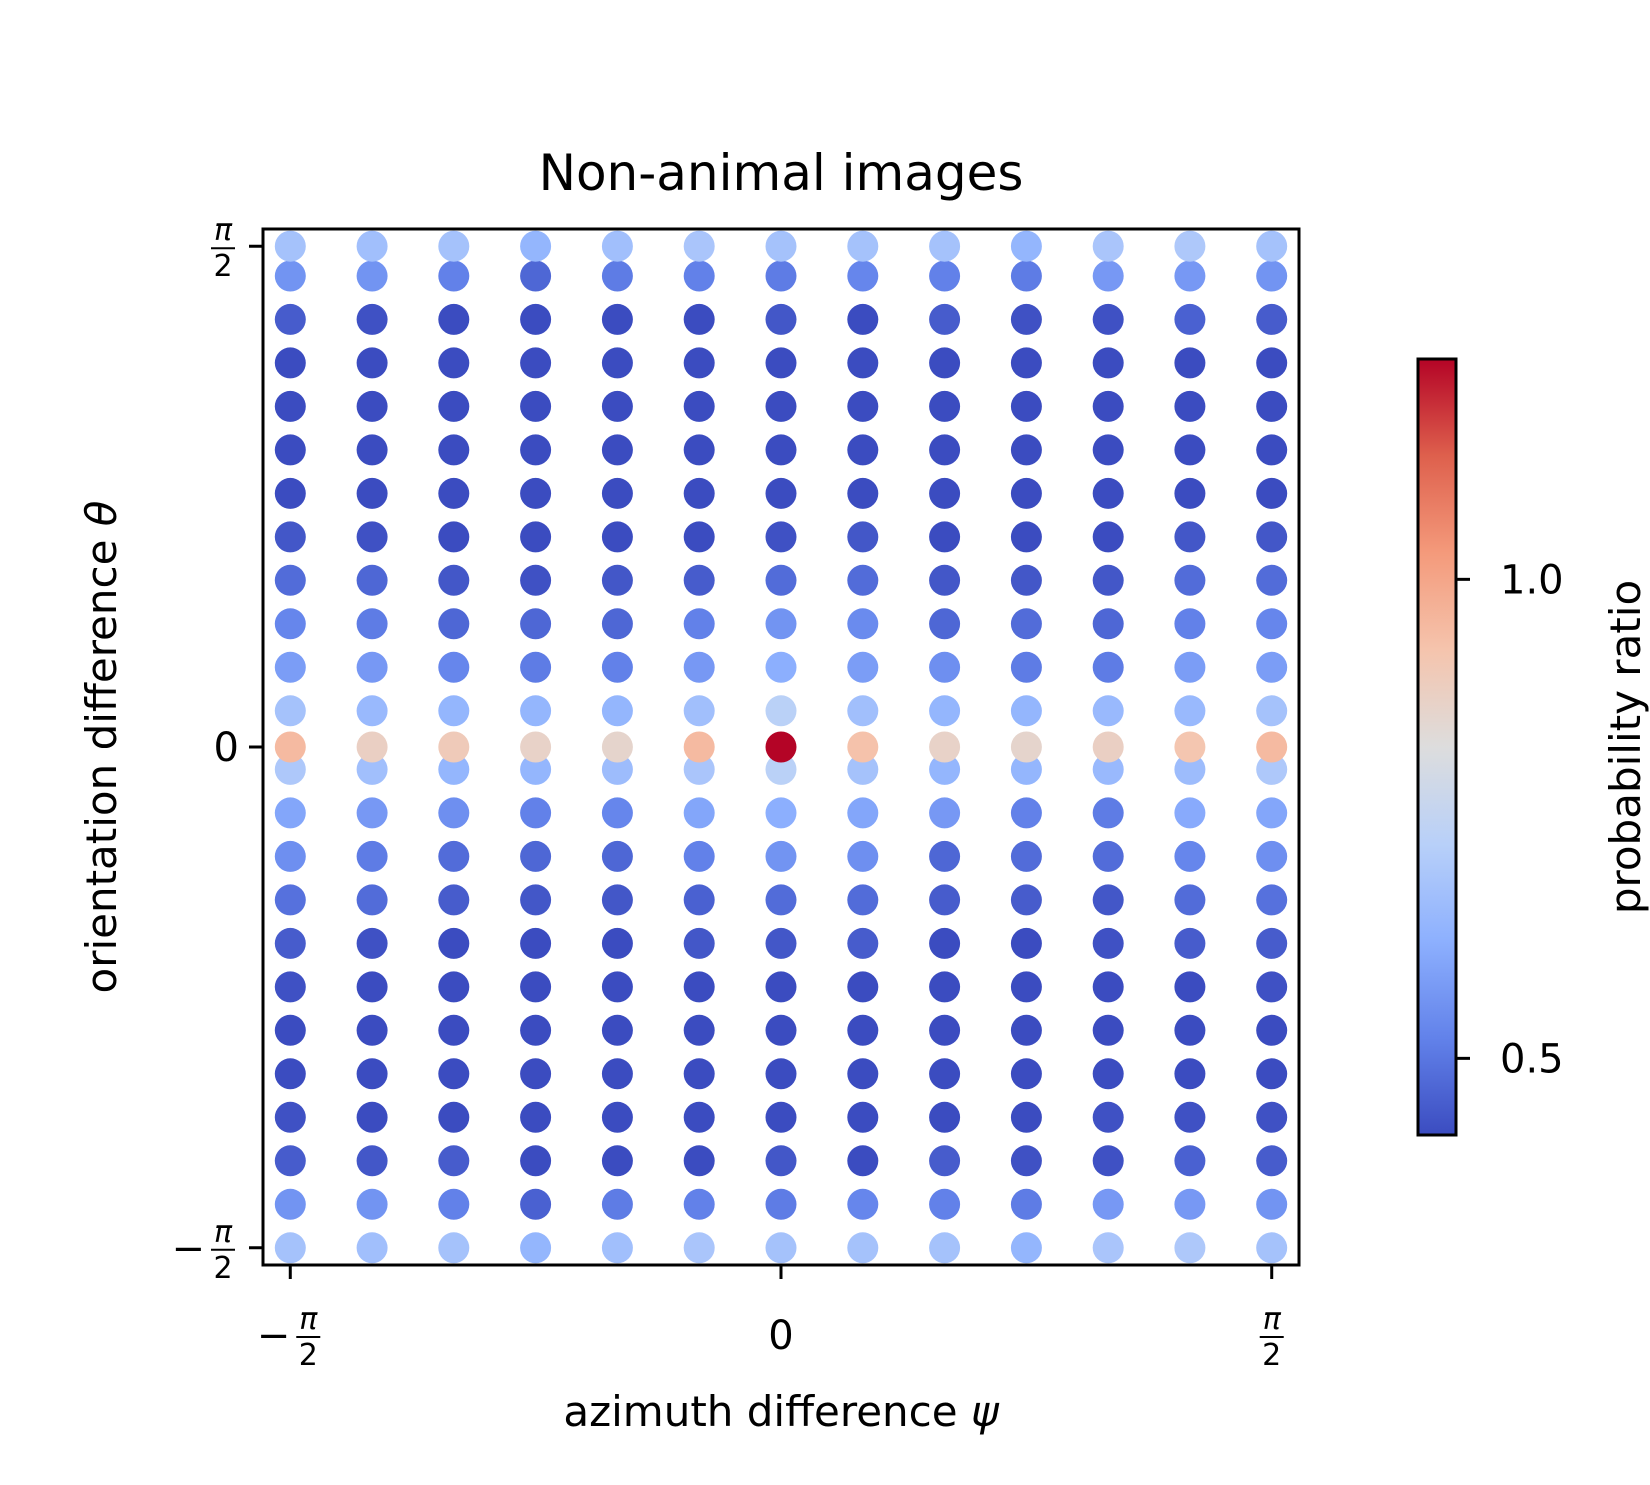  Describe the element at coordinates (222, 1268) in the screenshot. I see `y-tick-label-denominator: 2` at that location.